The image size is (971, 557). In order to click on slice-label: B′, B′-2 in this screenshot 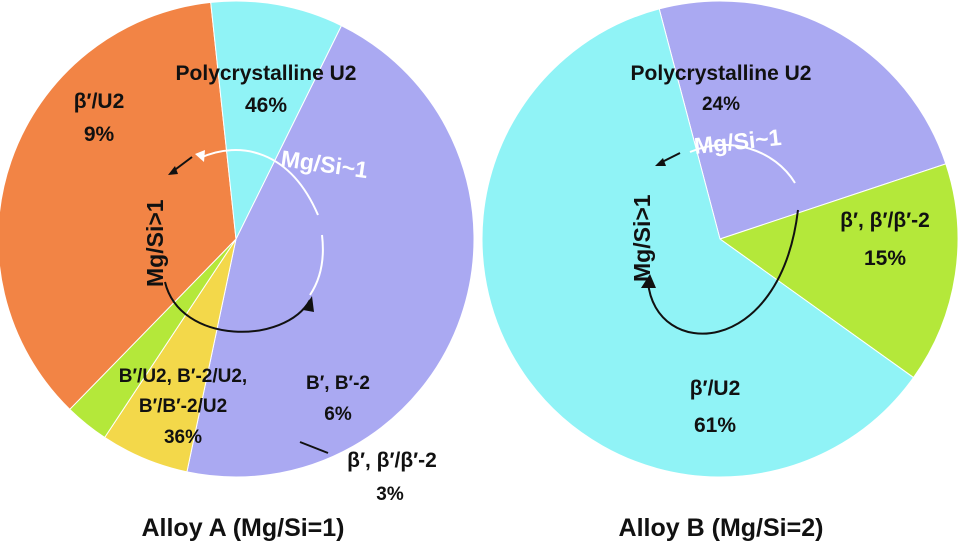, I will do `click(338, 383)`.